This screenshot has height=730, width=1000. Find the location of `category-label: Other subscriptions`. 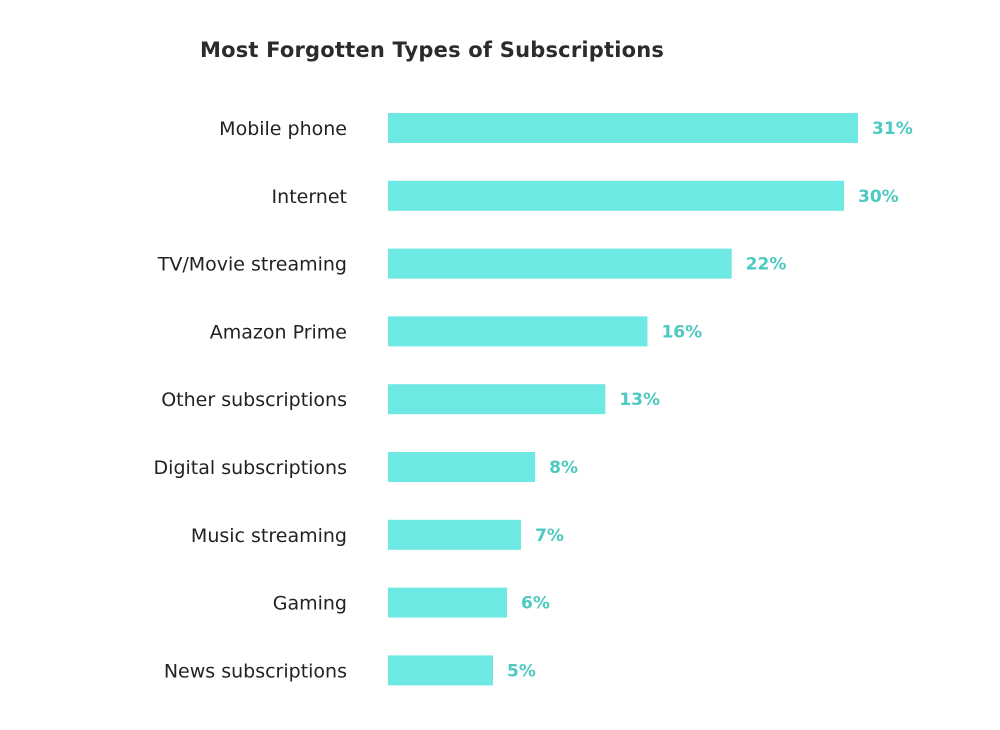

category-label: Other subscriptions is located at coordinates (254, 400).